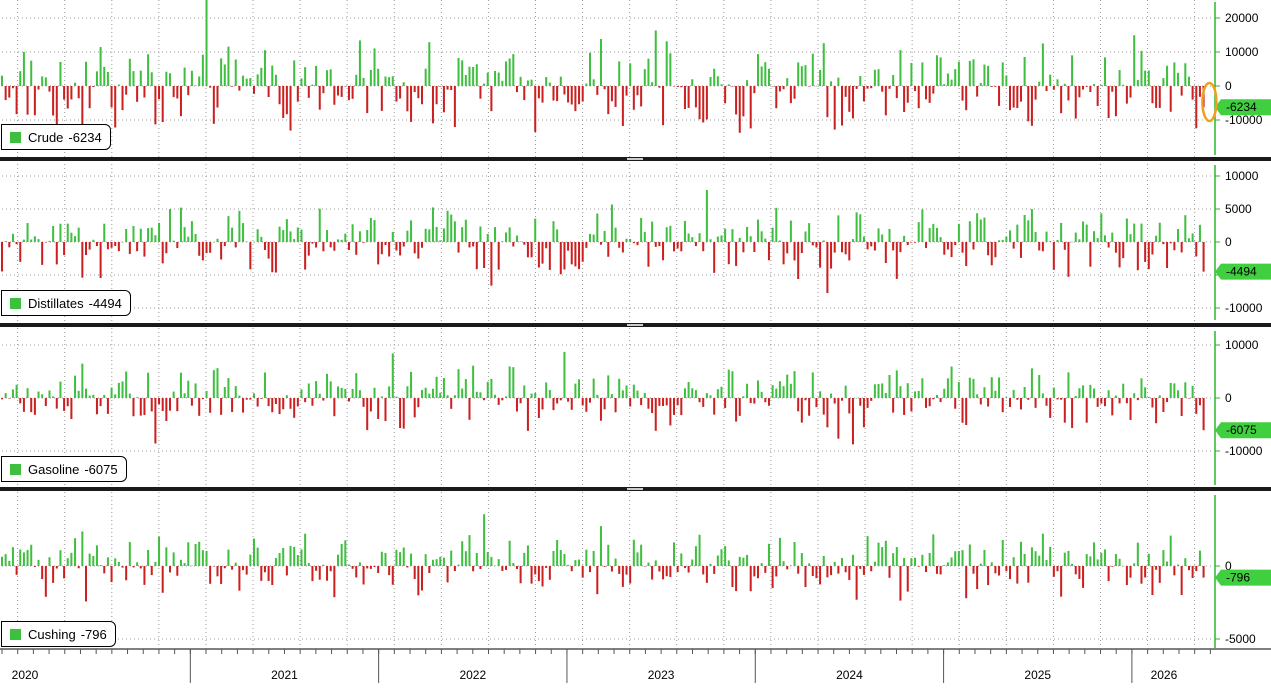 Image resolution: width=1271 pixels, height=688 pixels. I want to click on legend-label: Cushing, so click(52, 634).